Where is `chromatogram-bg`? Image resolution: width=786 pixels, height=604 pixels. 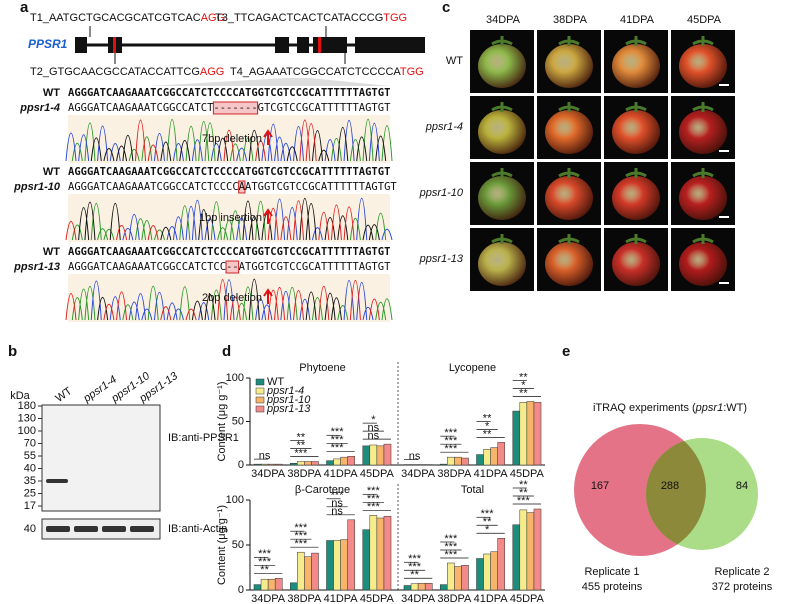 chromatogram-bg is located at coordinates (229, 139).